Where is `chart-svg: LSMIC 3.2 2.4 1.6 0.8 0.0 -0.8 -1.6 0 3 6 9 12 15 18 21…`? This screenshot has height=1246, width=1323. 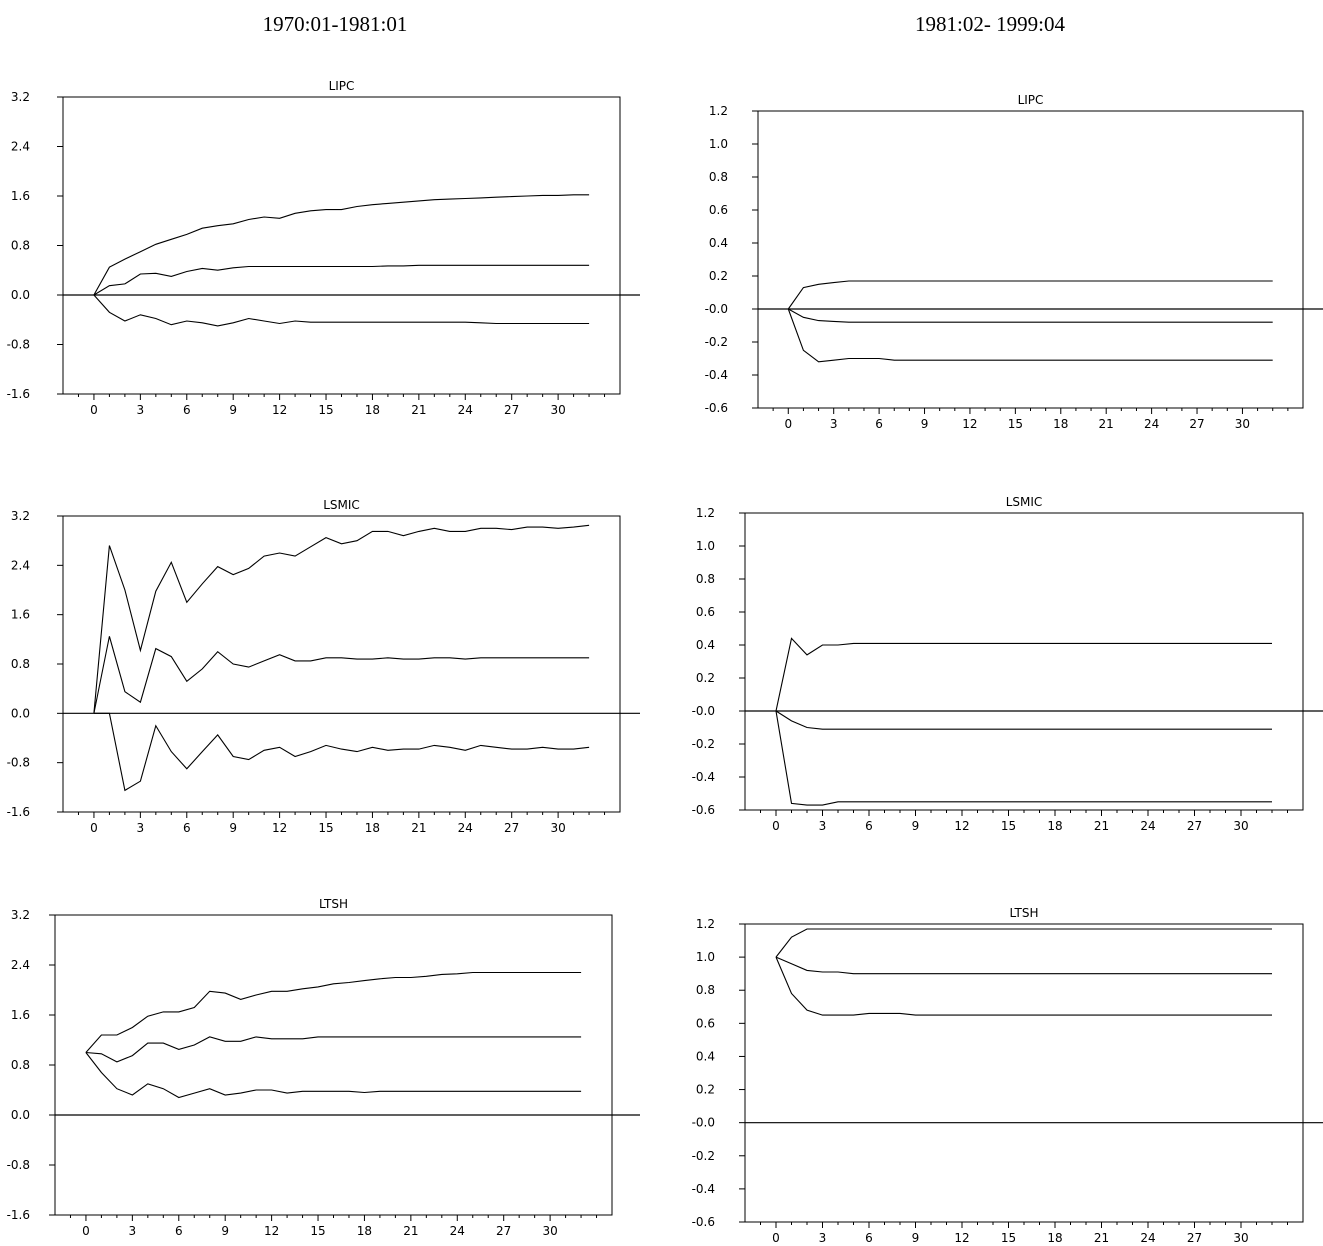 chart-svg: LSMIC 3.2 2.4 1.6 0.8 0.0 -0.8 -1.6 0 3 6 9 12 15 18 21… is located at coordinates (323, 666).